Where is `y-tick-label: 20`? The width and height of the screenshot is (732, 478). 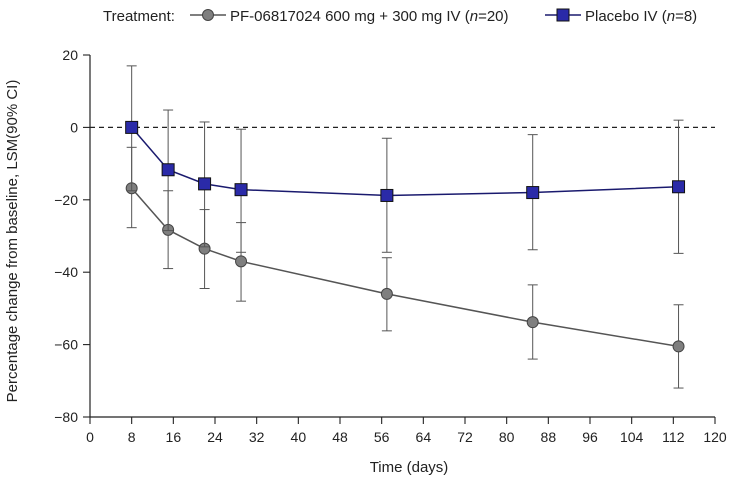 y-tick-label: 20 is located at coordinates (70, 55).